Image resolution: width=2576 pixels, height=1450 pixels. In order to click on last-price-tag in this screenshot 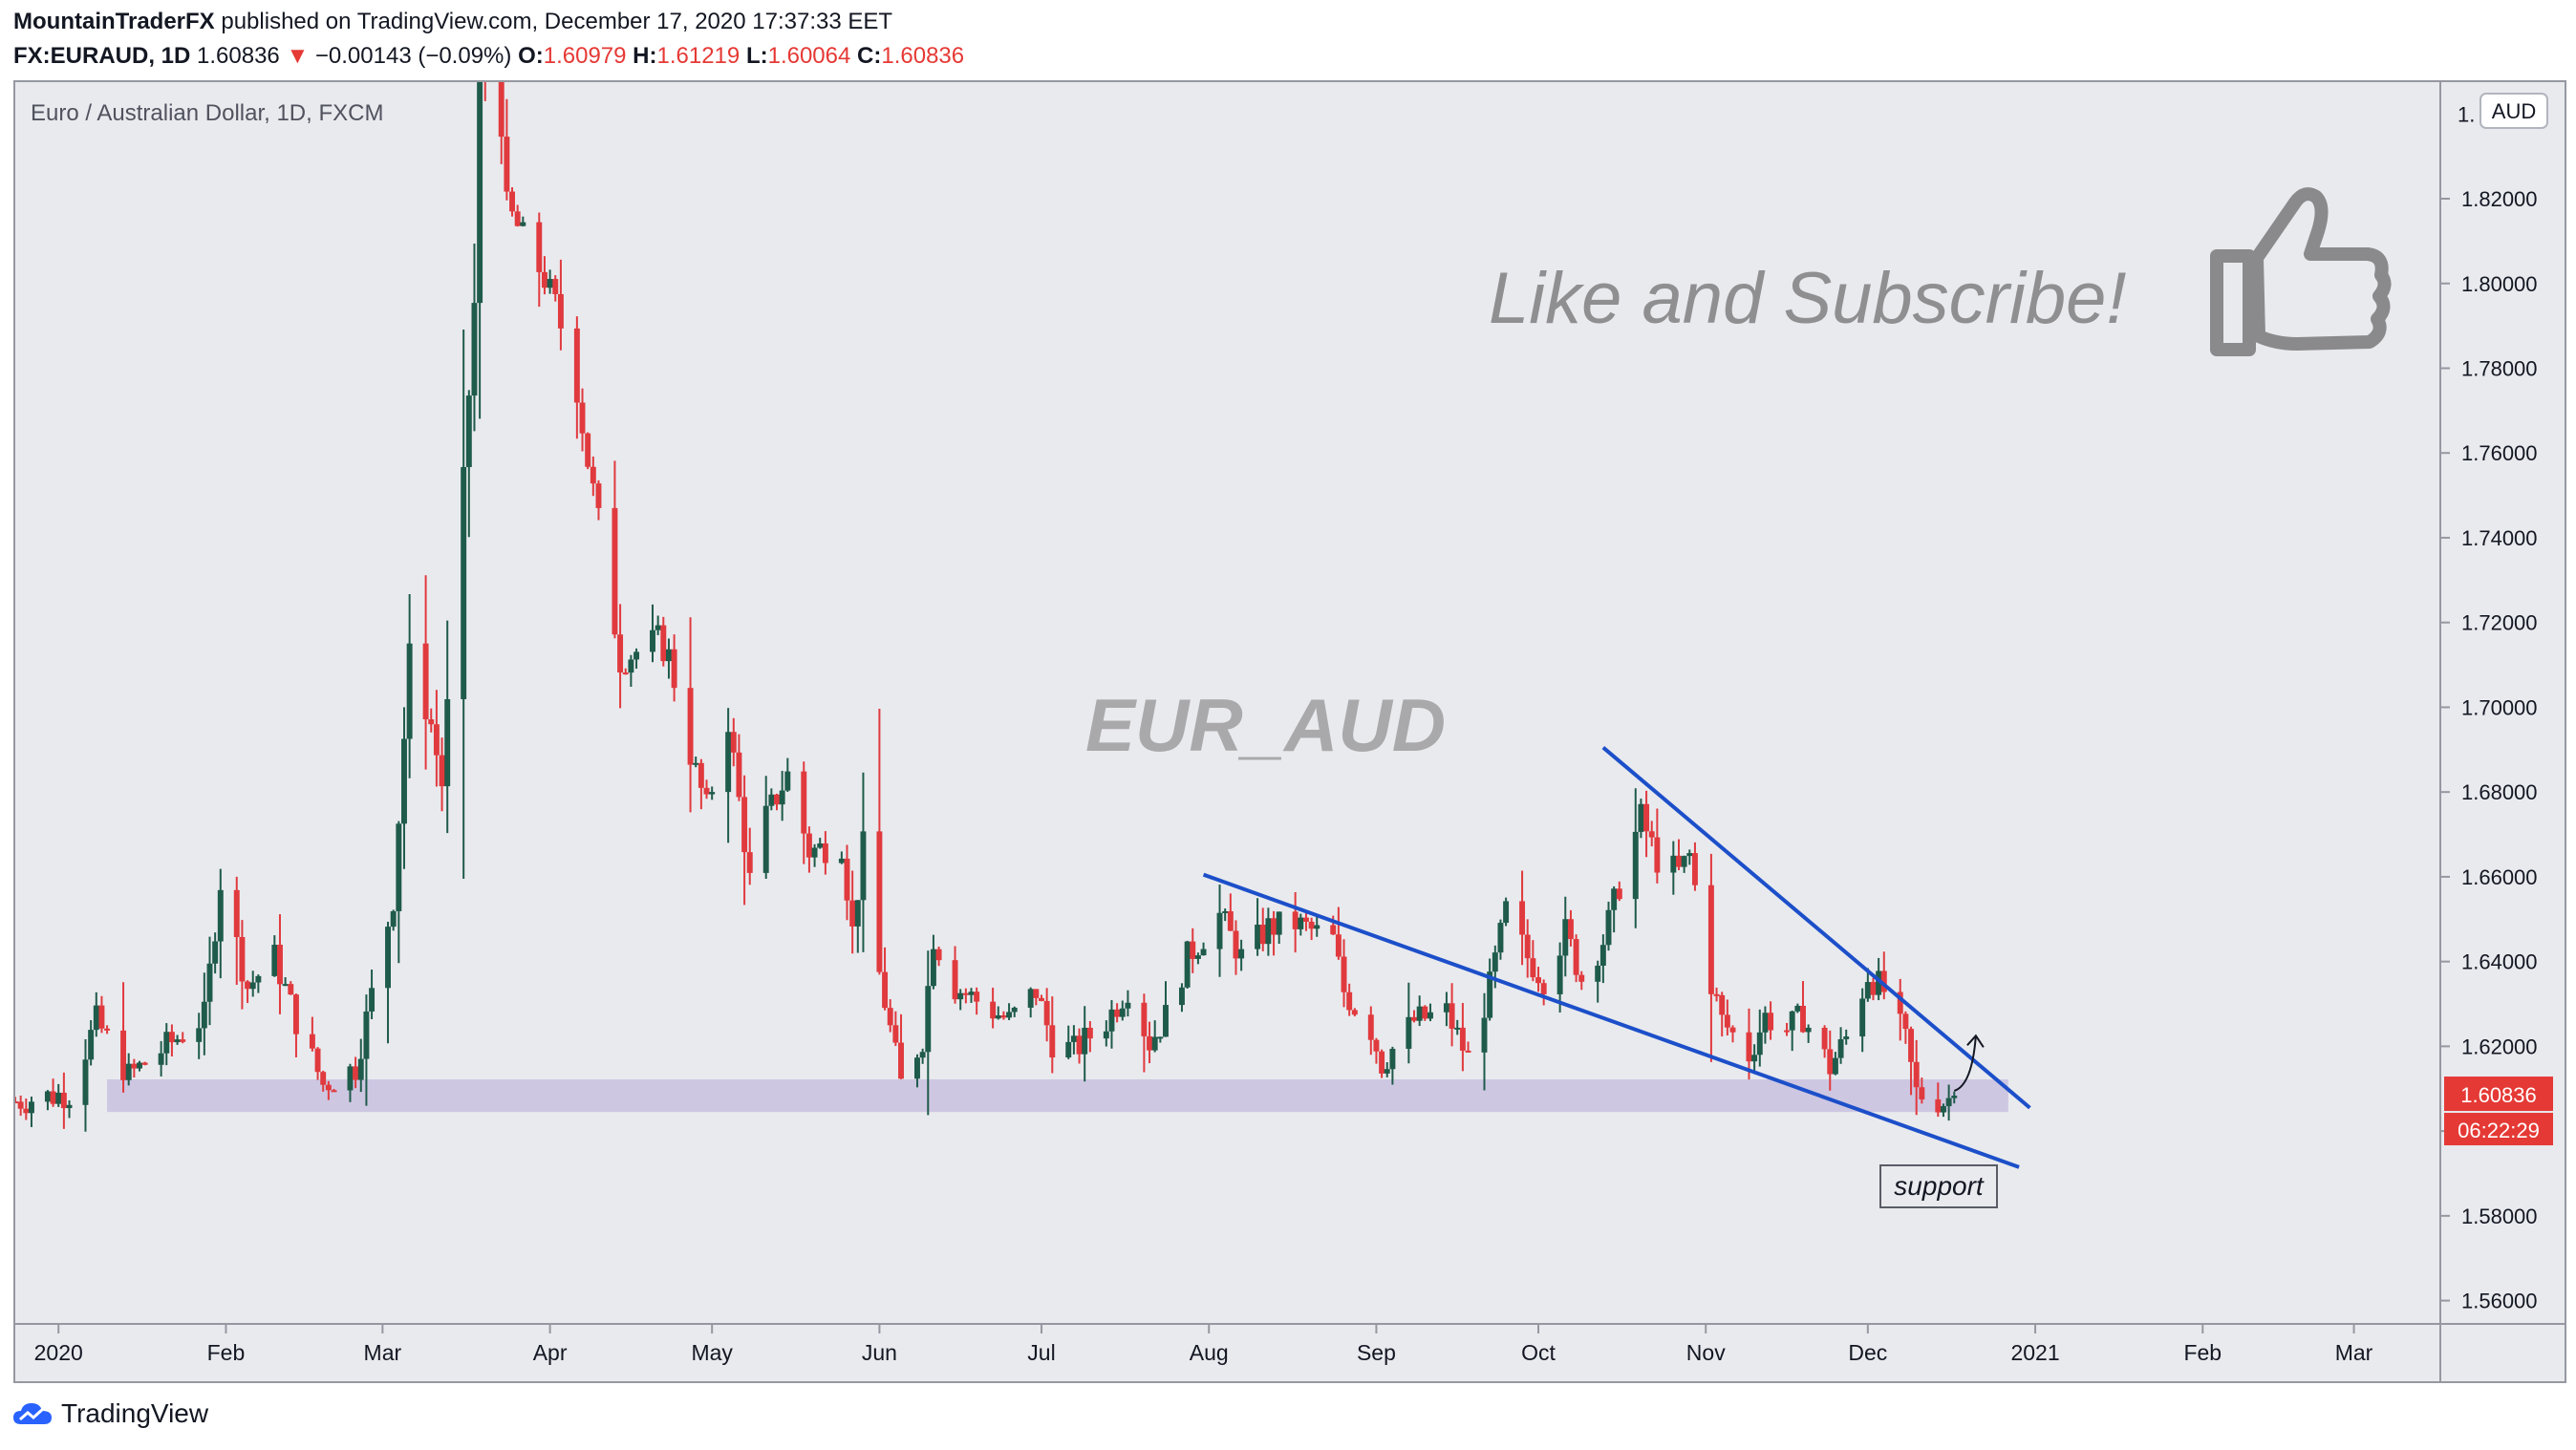, I will do `click(2498, 1094)`.